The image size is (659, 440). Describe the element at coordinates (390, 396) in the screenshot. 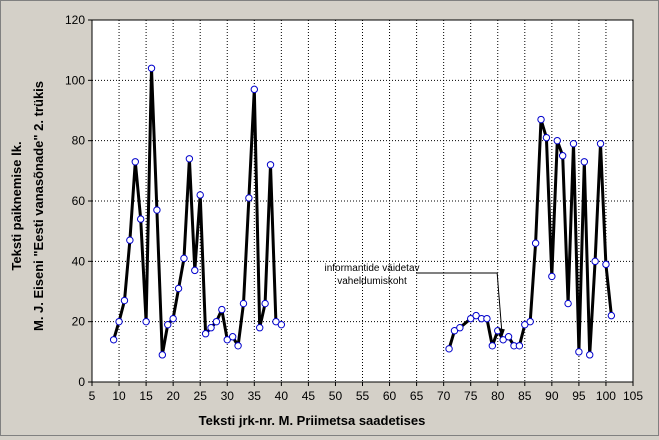

I see `x-tick-label: 60` at that location.